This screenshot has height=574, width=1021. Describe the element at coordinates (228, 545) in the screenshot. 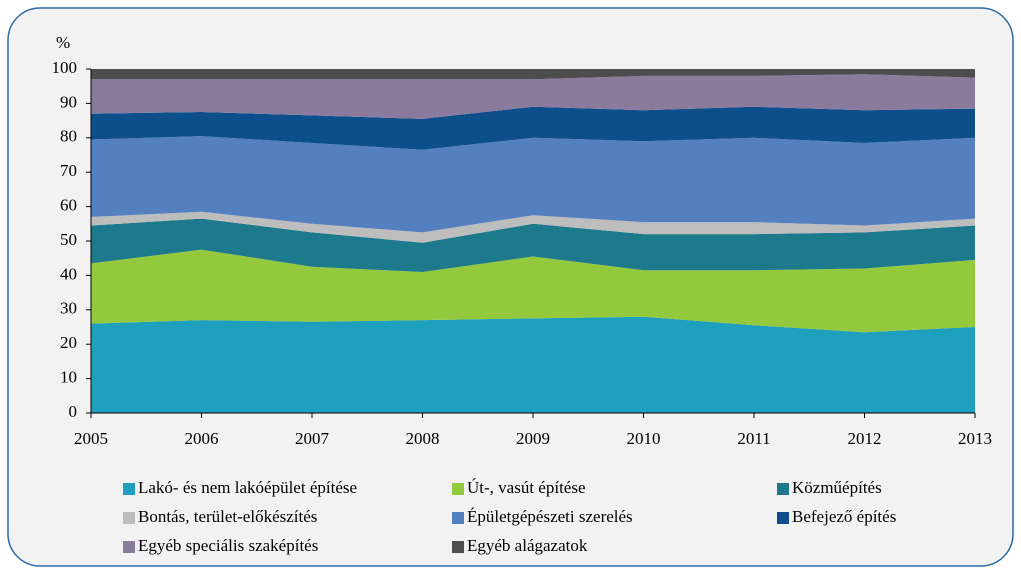

I see `legend-label: Egyéb speciális szaképítés` at that location.